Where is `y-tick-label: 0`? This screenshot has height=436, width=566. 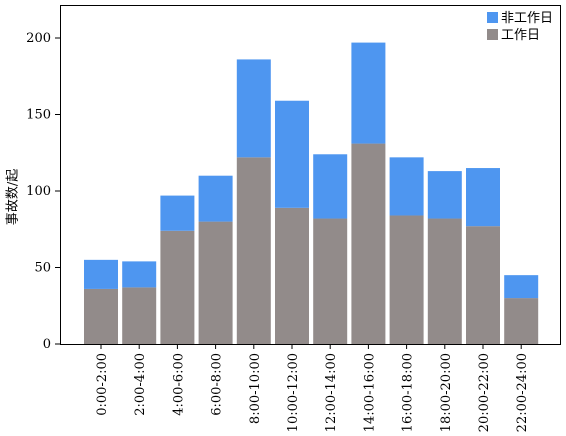 y-tick-label: 0 is located at coordinates (47, 344).